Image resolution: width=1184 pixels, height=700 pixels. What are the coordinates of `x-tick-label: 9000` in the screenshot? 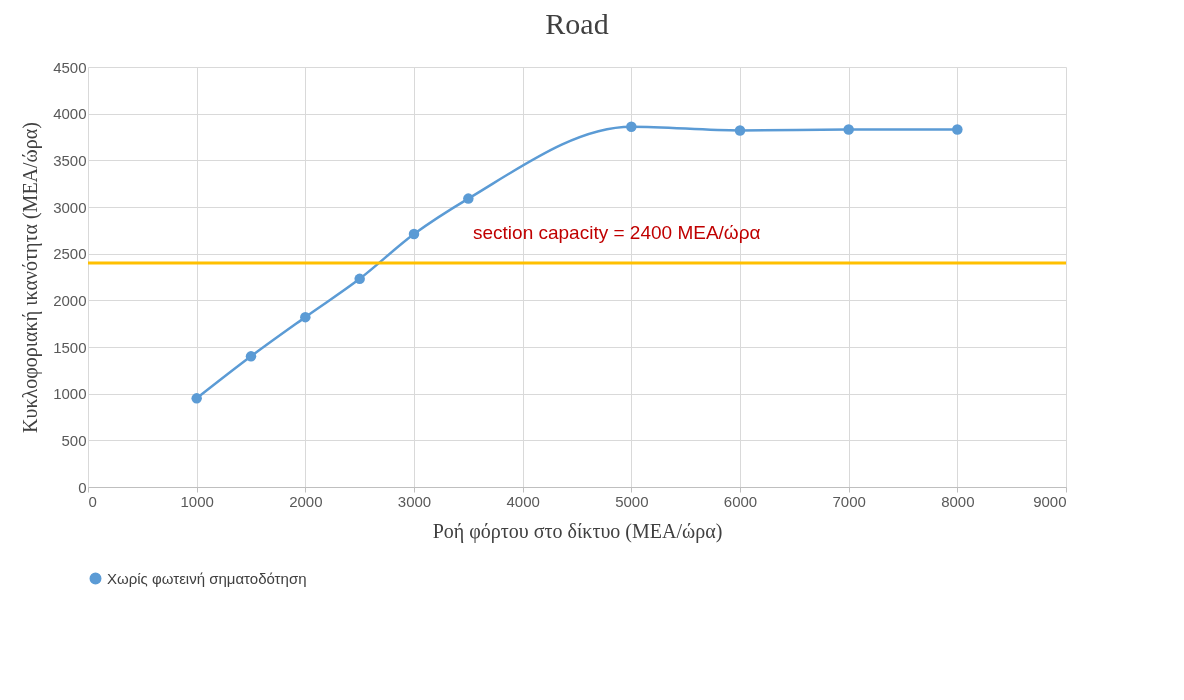 It's located at (1050, 501).